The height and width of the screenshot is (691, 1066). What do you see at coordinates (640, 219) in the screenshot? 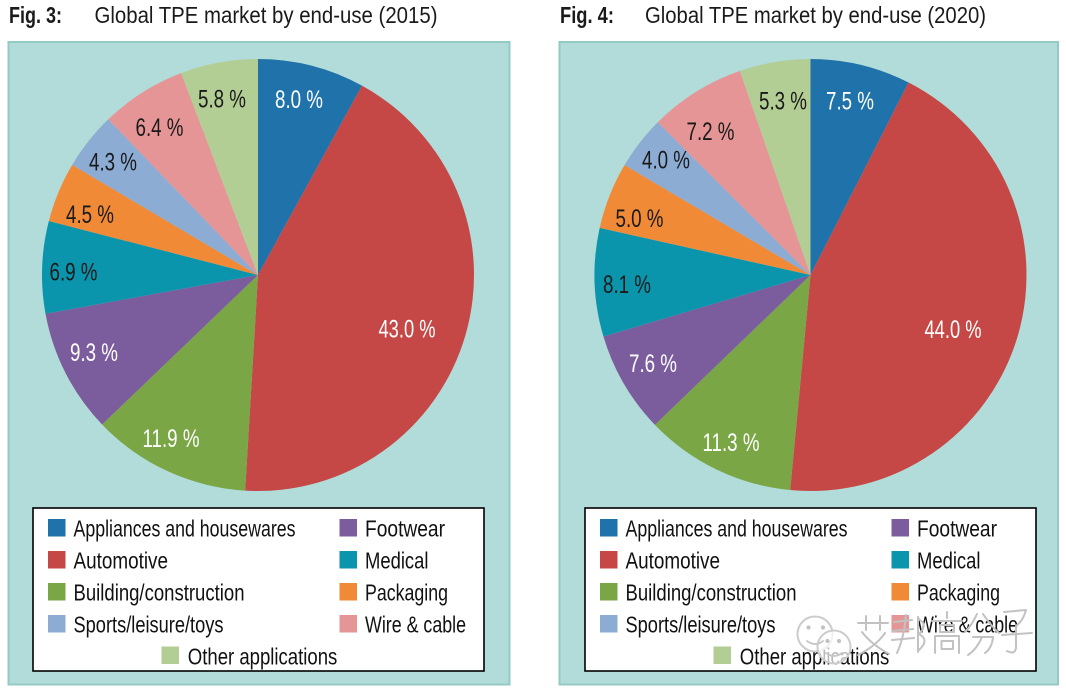
I see `svg-text: 5.0 %` at bounding box center [640, 219].